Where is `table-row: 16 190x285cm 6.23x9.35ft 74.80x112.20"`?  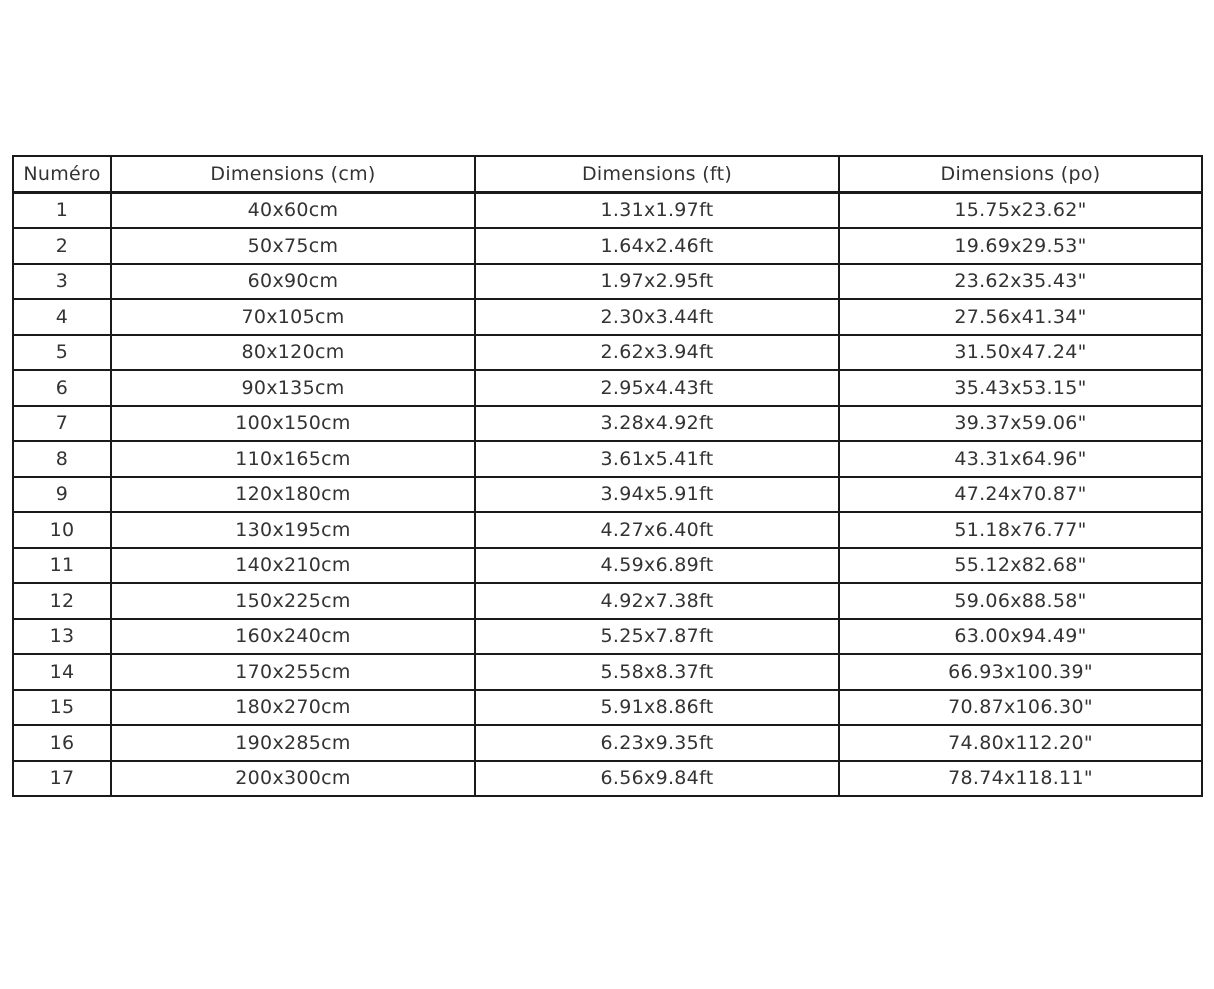 table-row: 16 190x285cm 6.23x9.35ft 74.80x112.20" is located at coordinates (607, 743).